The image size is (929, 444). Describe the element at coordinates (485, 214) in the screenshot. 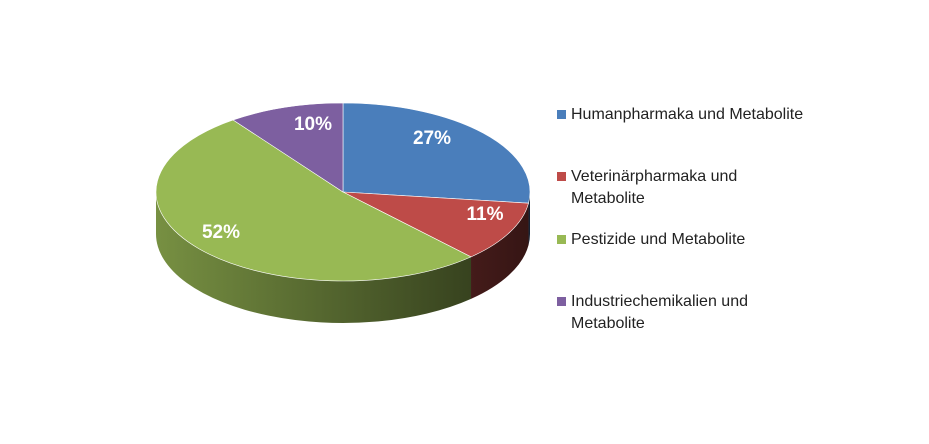

I see `slice-label-2: 11%` at that location.